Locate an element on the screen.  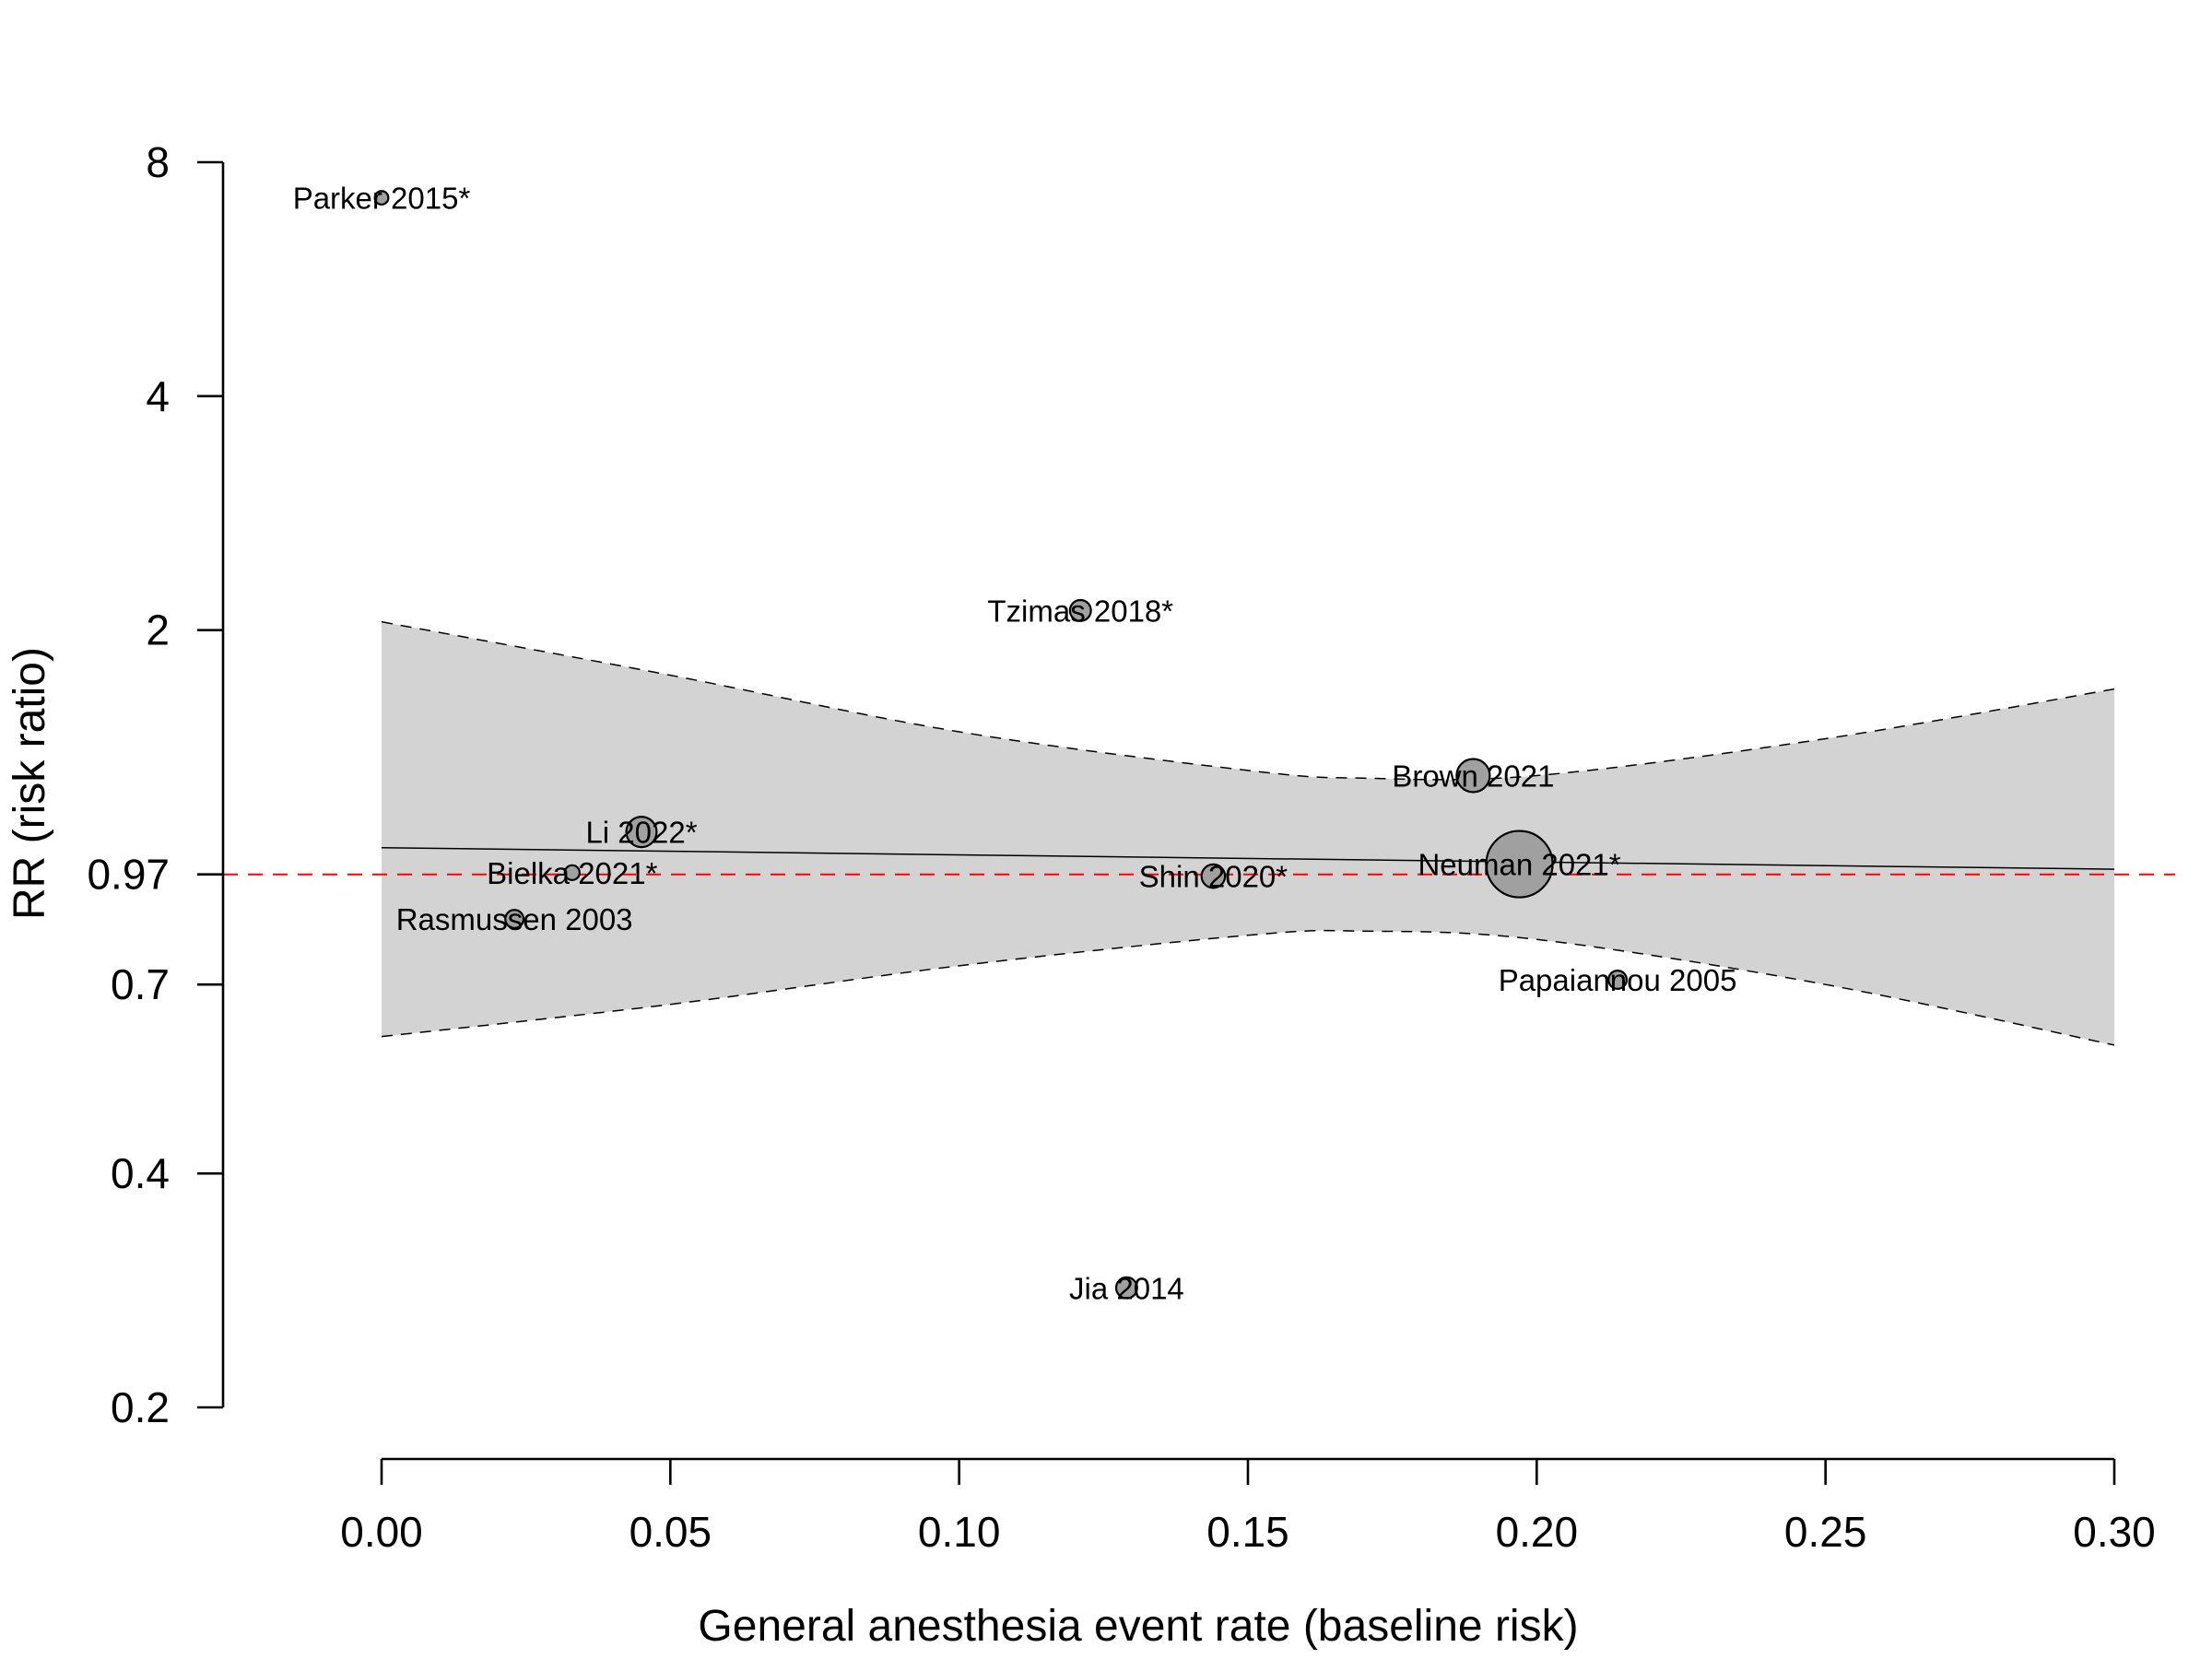
y-tick-label: 0.4 is located at coordinates (140, 1173).